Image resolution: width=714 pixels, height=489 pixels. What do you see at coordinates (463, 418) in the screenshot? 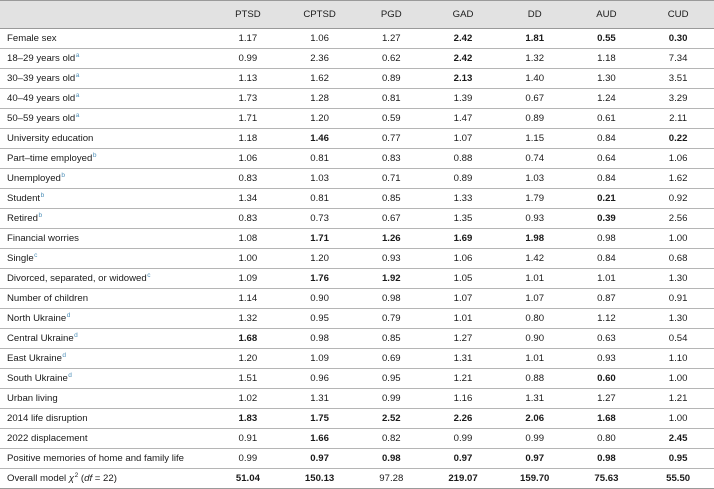
I see `table-cell: 2.26` at bounding box center [463, 418].